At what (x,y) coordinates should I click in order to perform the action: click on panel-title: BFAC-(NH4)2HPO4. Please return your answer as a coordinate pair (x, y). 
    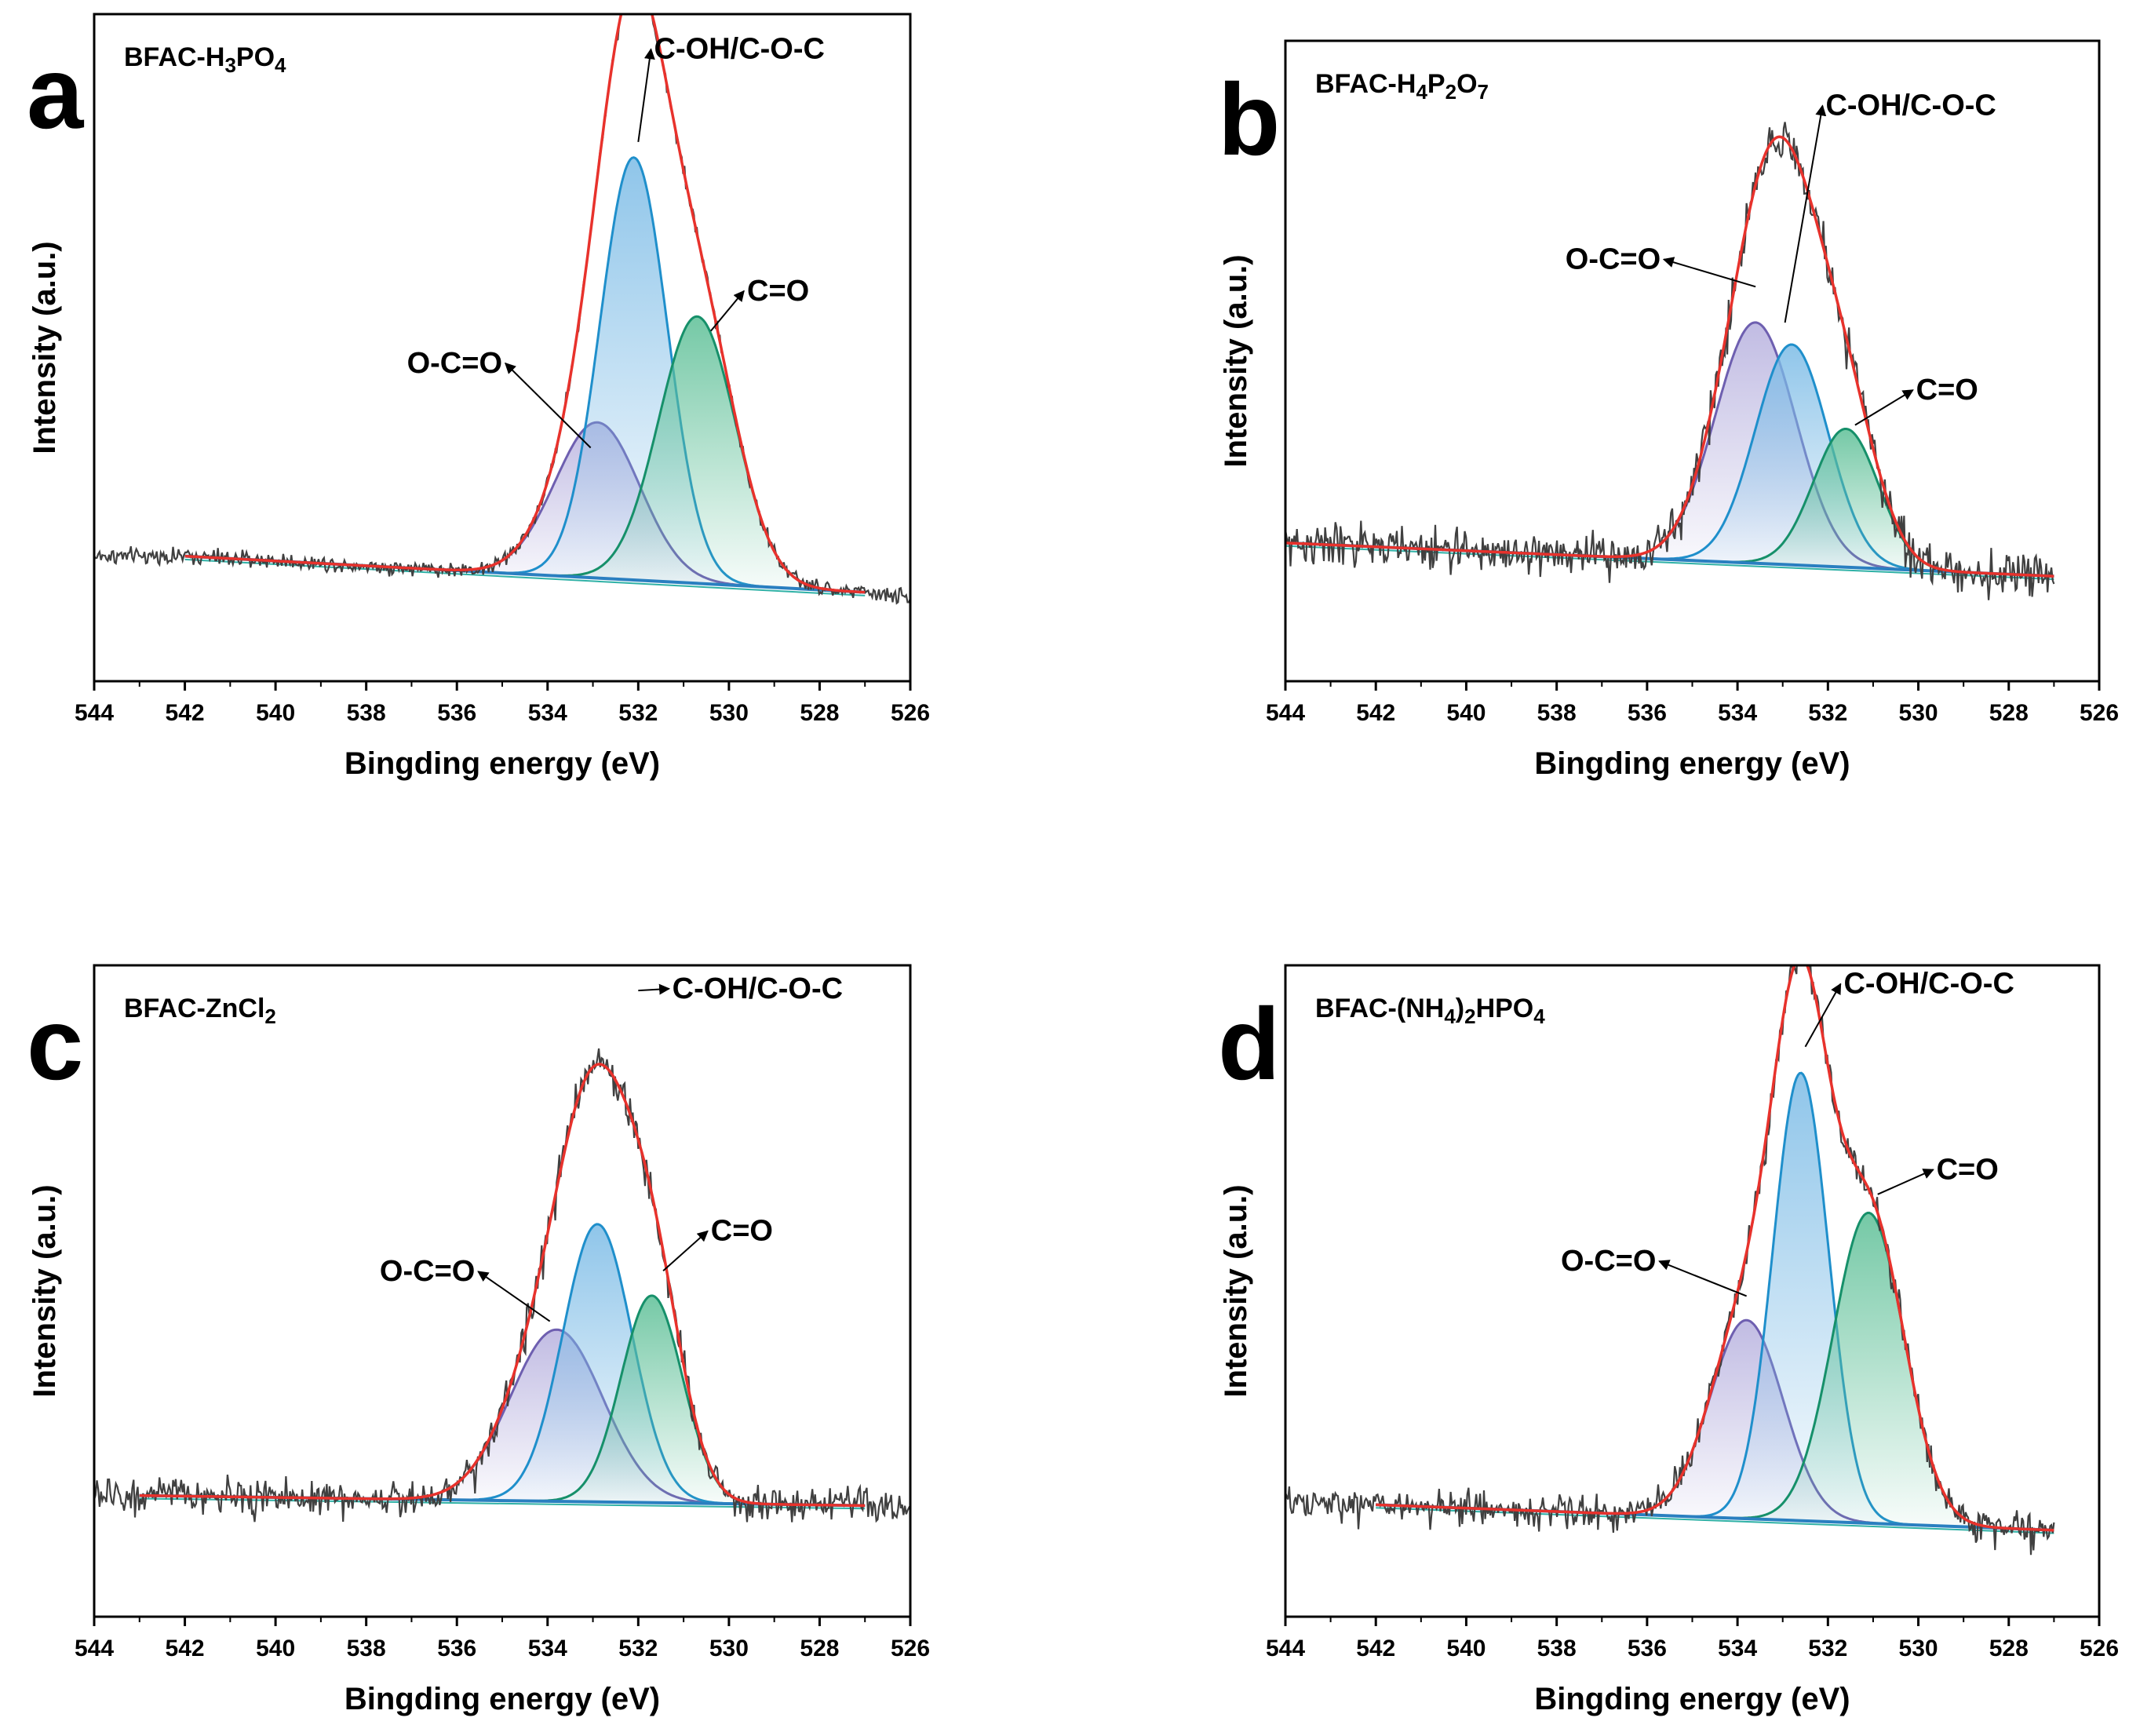
    Looking at the image, I should click on (1430, 1011).